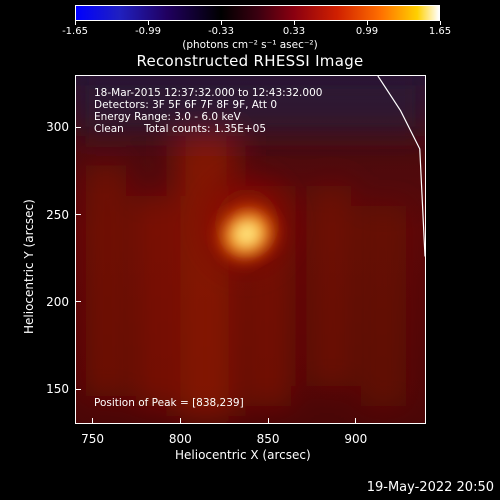 Image resolution: width=500 pixels, height=500 pixels. What do you see at coordinates (221, 31) in the screenshot?
I see `colorbar-tick-label: -0.33` at bounding box center [221, 31].